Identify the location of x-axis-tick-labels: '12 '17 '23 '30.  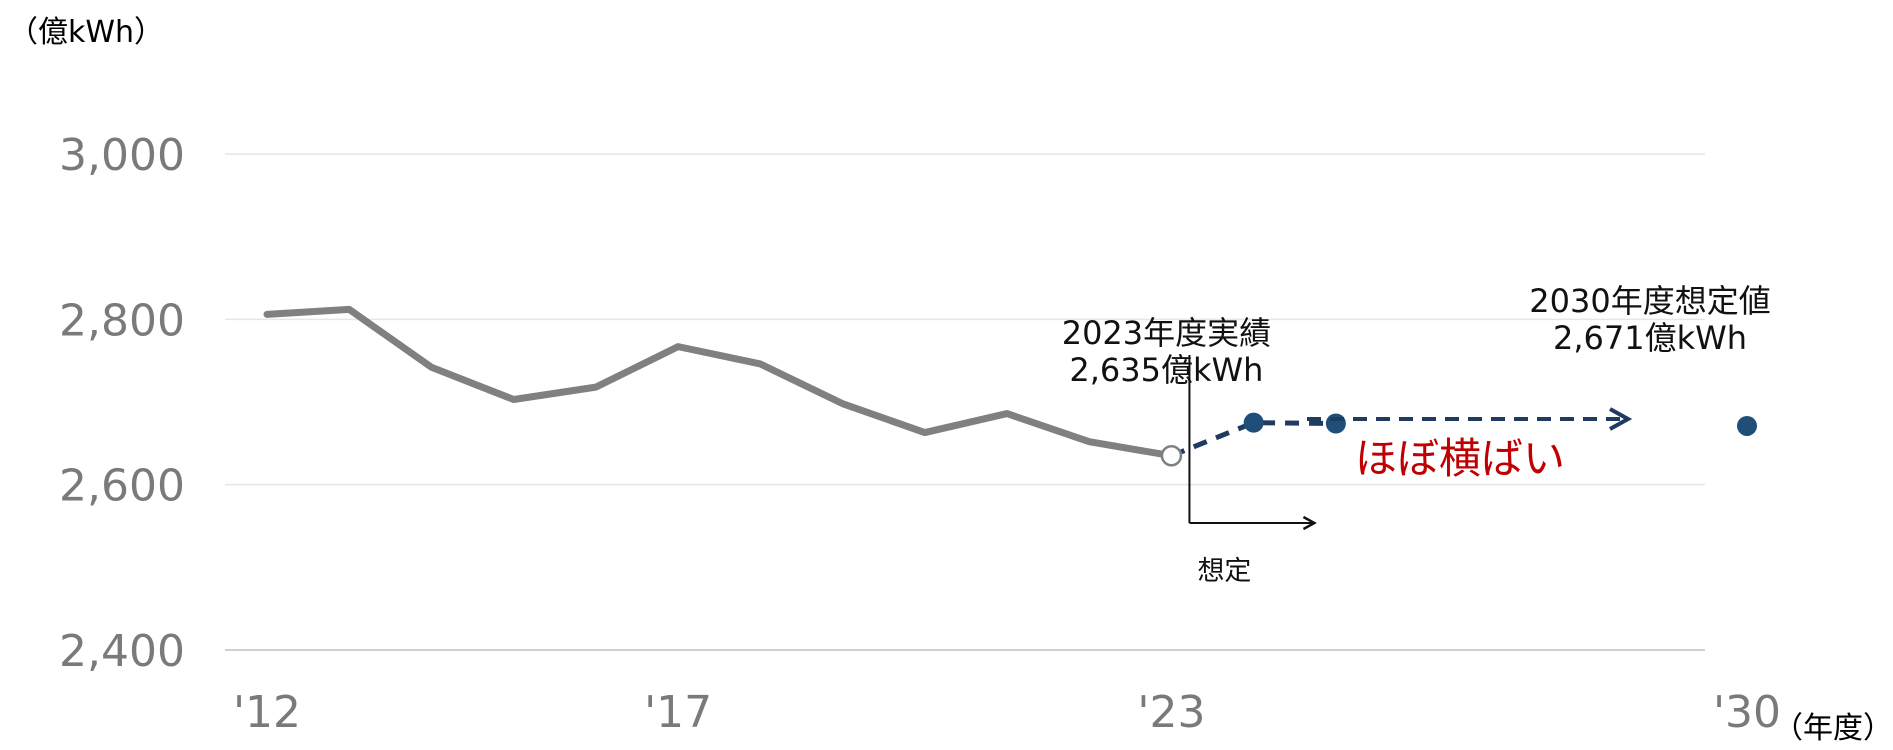
(1007, 712).